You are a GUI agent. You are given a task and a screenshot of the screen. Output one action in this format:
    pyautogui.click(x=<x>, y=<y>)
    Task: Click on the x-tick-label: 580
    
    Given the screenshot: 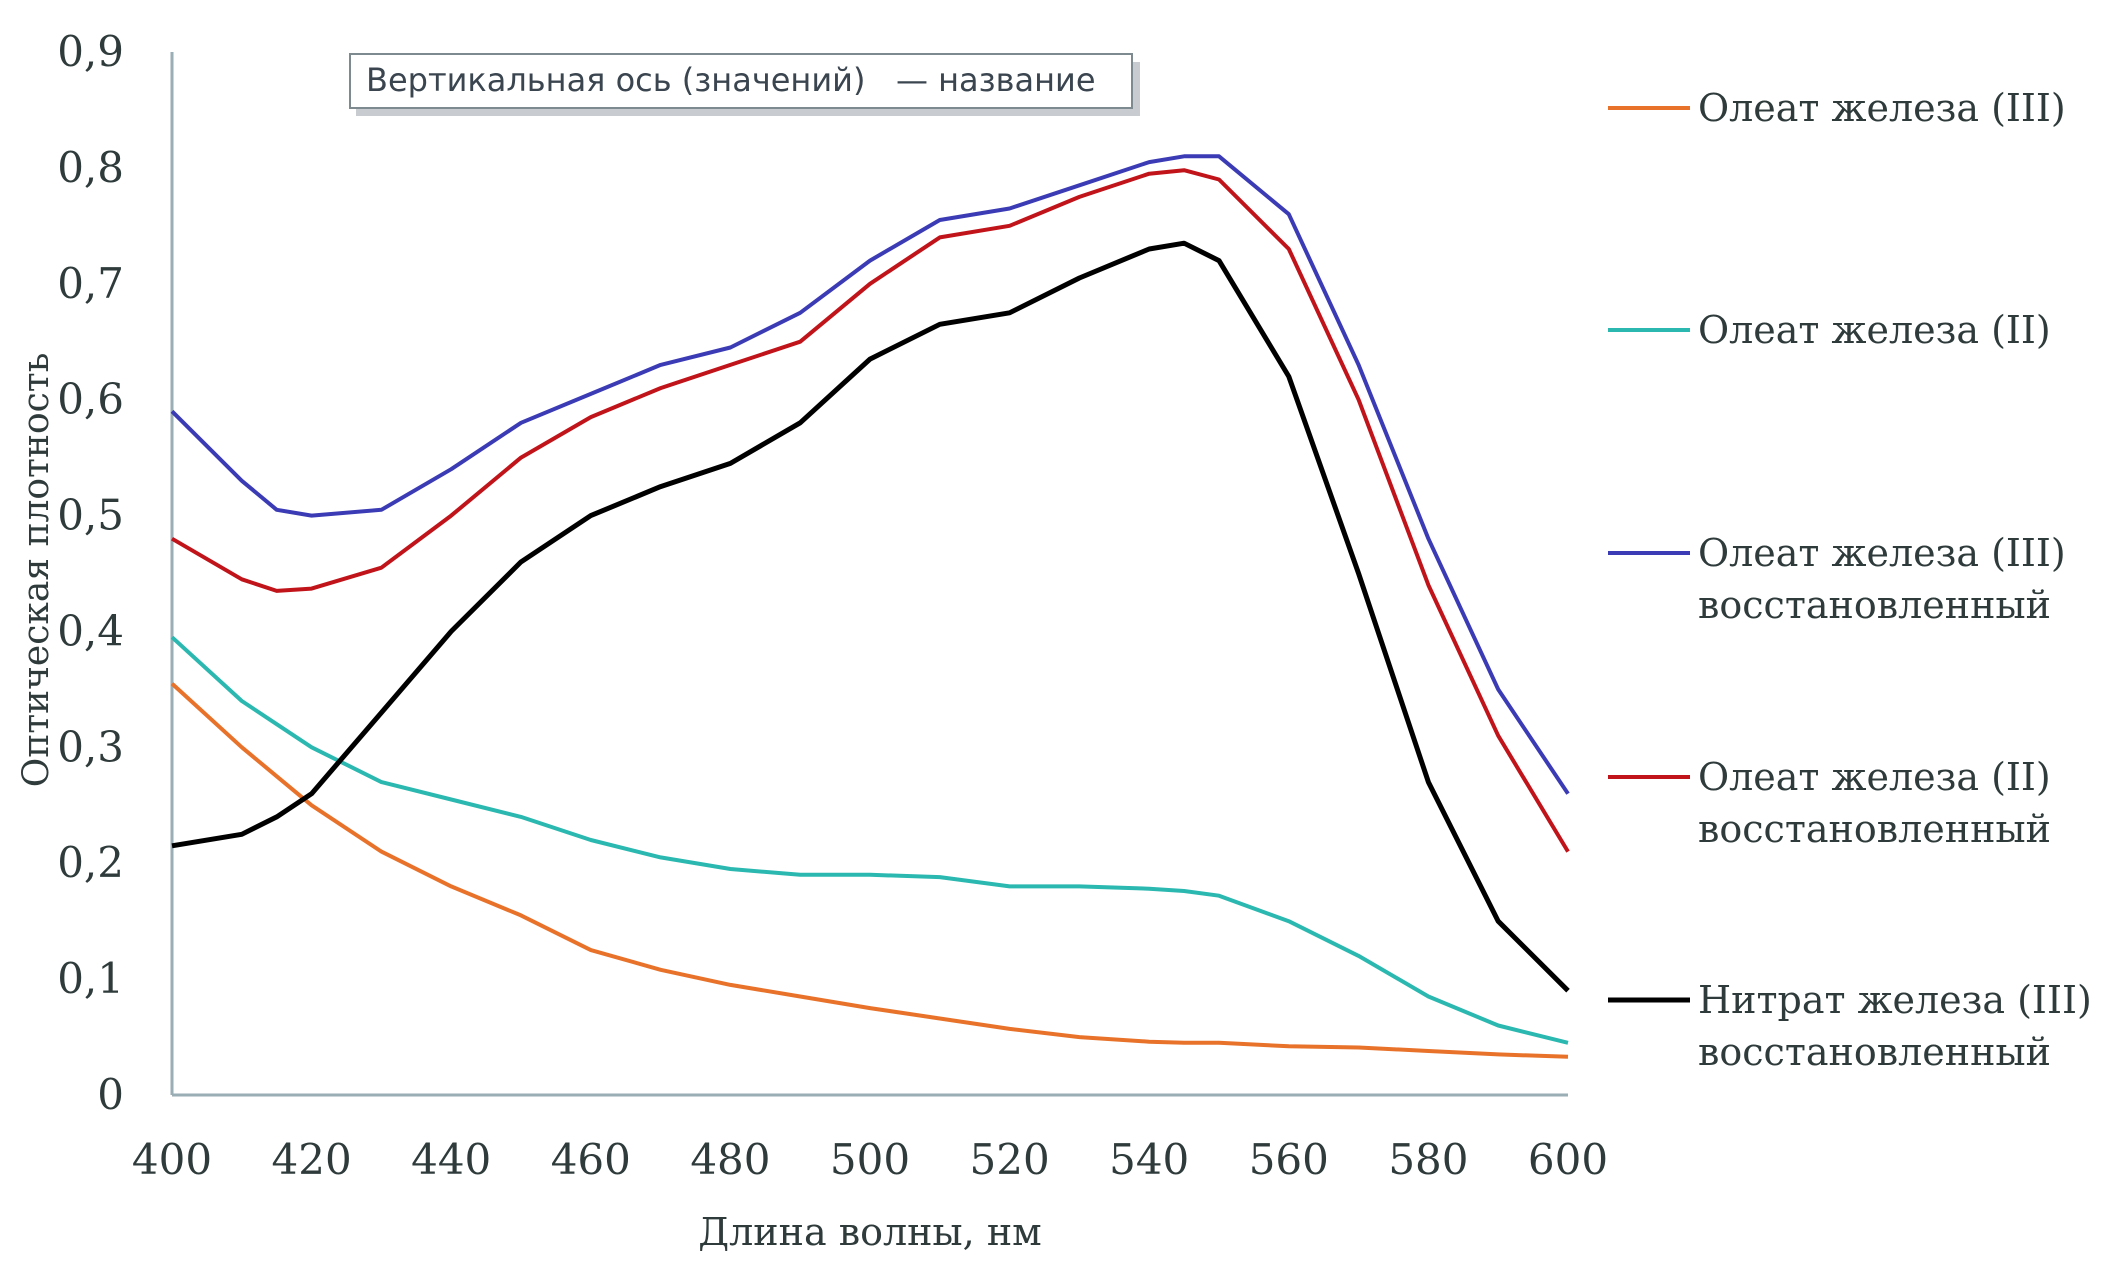 What is the action you would take?
    pyautogui.click(x=1428, y=1159)
    